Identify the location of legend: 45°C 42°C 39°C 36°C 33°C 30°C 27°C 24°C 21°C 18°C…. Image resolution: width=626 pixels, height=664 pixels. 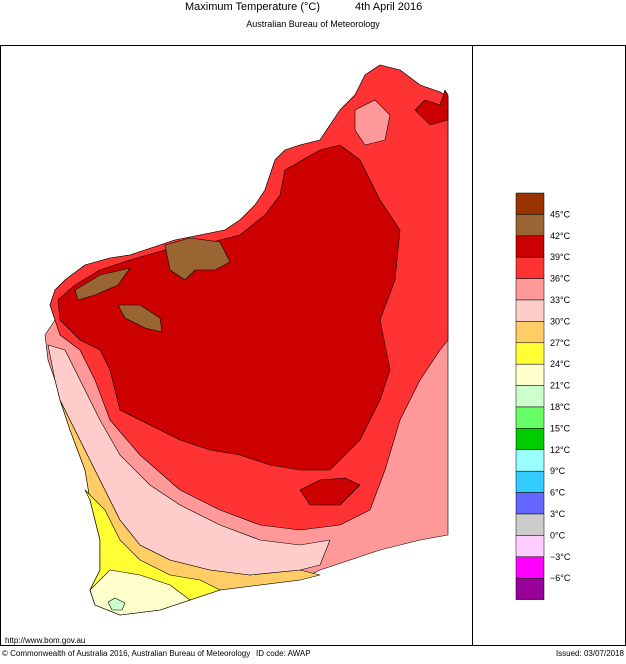
(543, 396).